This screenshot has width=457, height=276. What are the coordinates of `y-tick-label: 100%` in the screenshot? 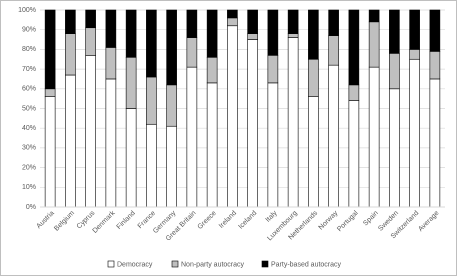 It's located at (27, 10).